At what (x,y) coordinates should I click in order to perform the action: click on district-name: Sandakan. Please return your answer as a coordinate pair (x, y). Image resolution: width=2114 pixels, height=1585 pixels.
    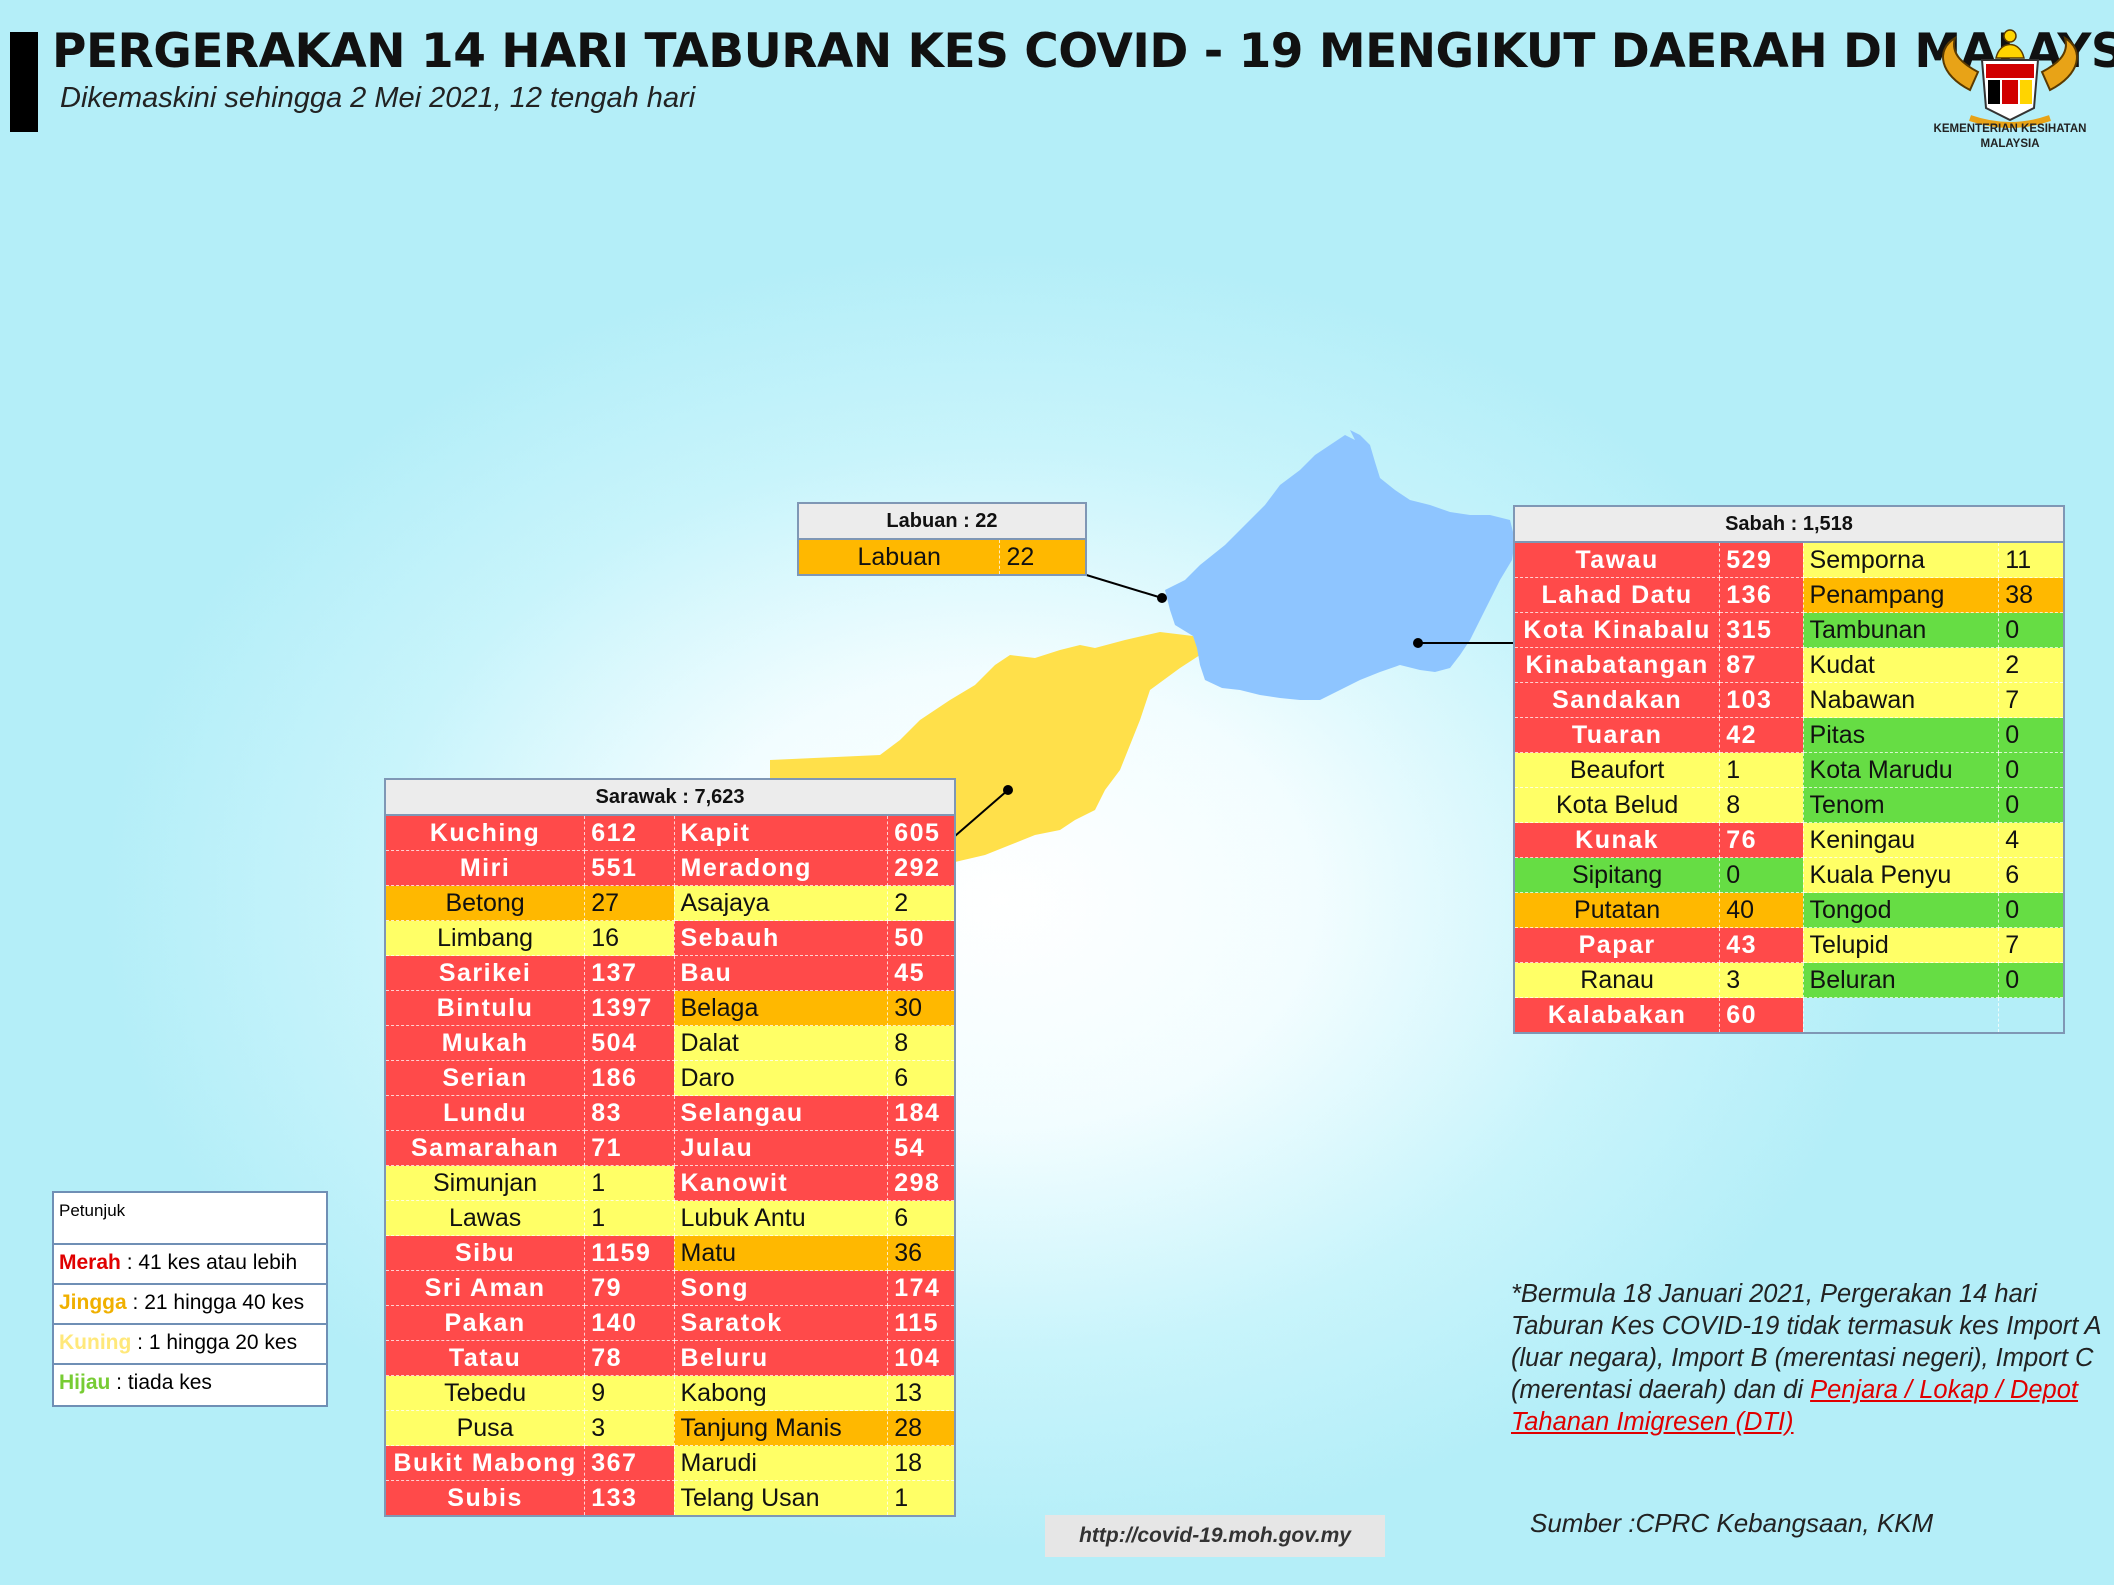
    Looking at the image, I should click on (1617, 700).